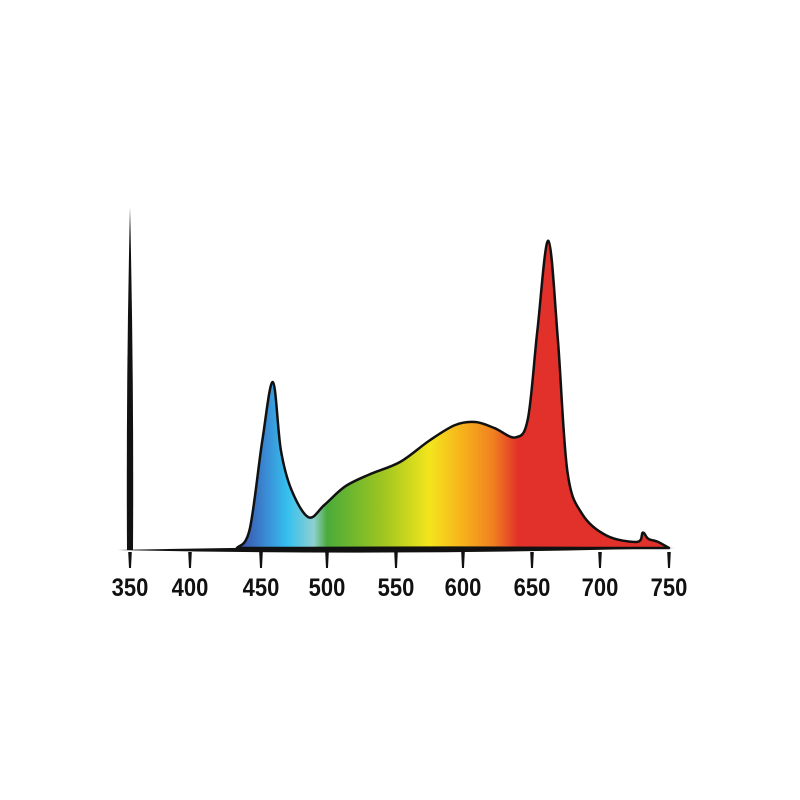 The width and height of the screenshot is (800, 800). What do you see at coordinates (463, 588) in the screenshot?
I see `x-tick-label: 600` at bounding box center [463, 588].